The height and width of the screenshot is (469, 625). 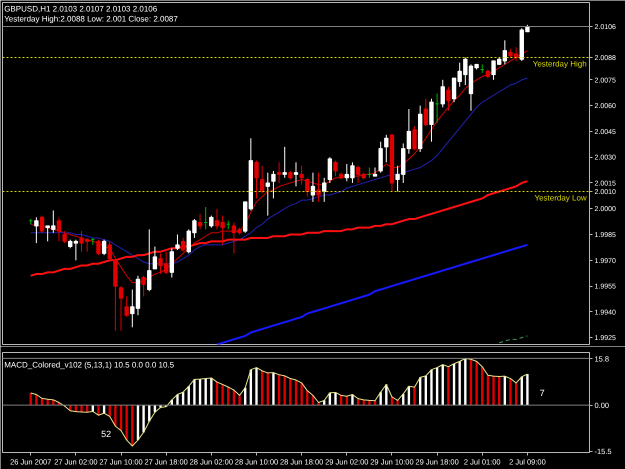 I want to click on text: 7, so click(x=542, y=393).